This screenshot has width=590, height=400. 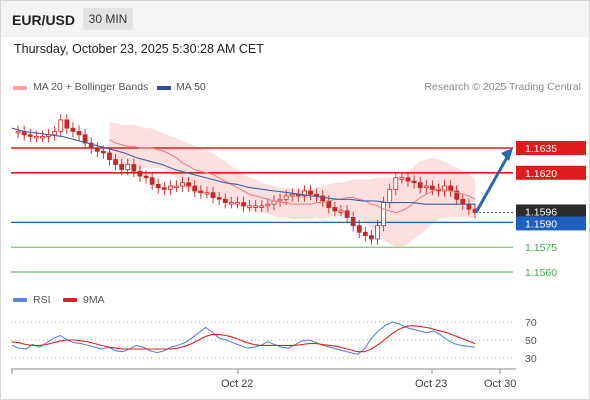 I want to click on ma9-legend-label: 9MA, so click(x=94, y=300).